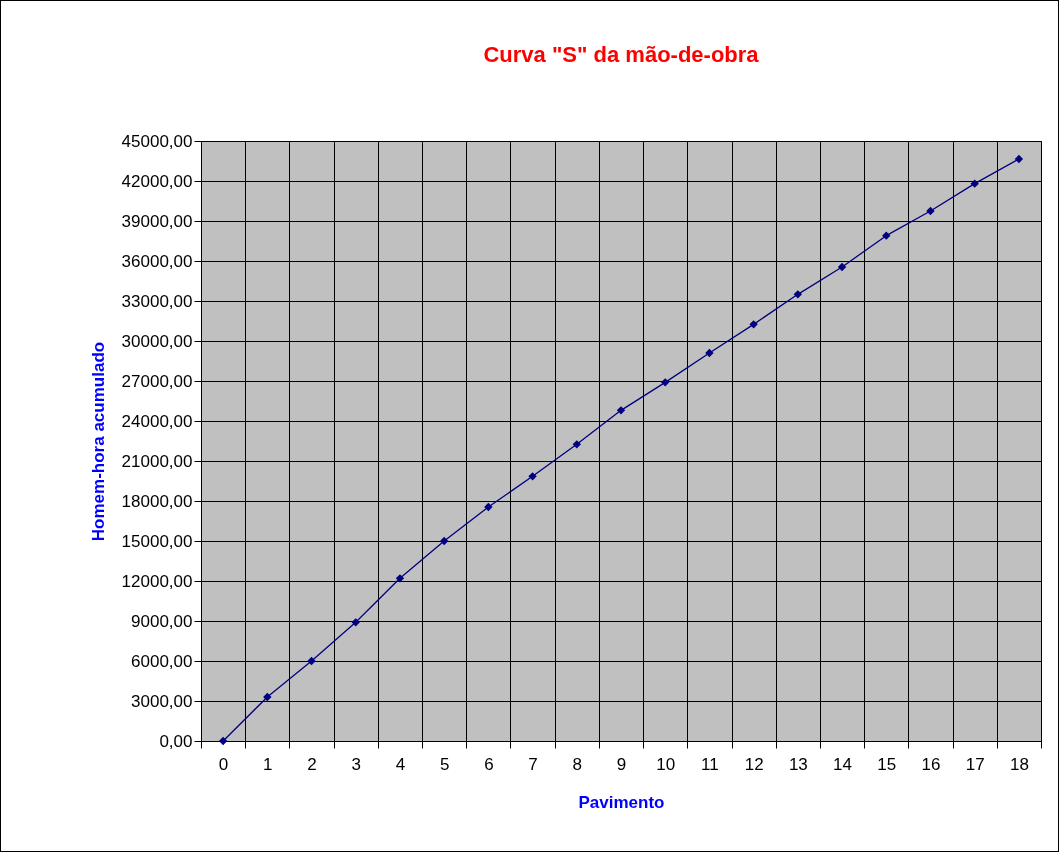 The image size is (1061, 854). I want to click on y-tick-label: 39000,00, so click(157, 221).